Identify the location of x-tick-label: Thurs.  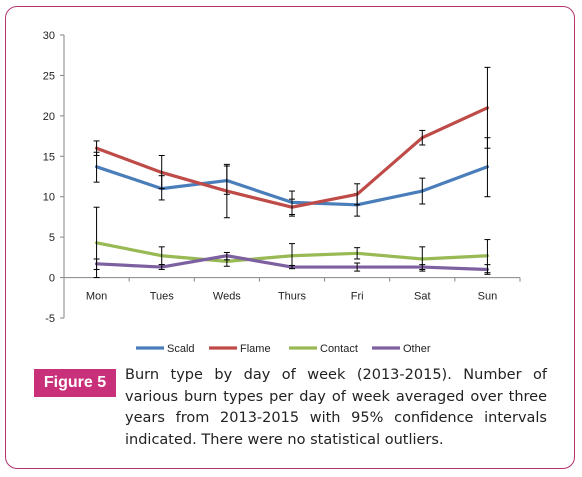
(292, 297).